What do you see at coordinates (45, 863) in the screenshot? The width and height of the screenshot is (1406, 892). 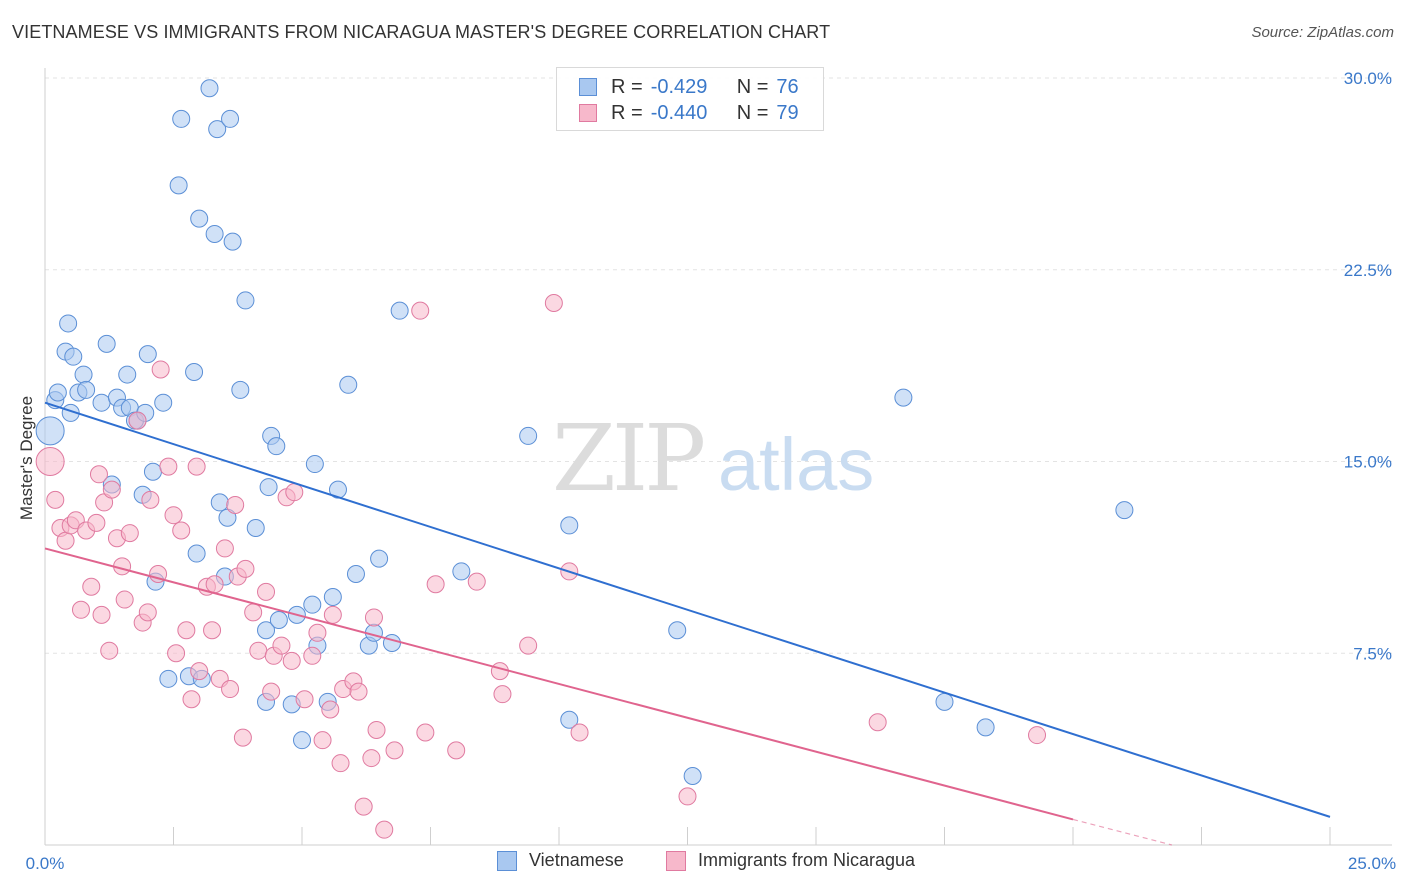 I see `x-tick-label: 0.0%` at bounding box center [45, 863].